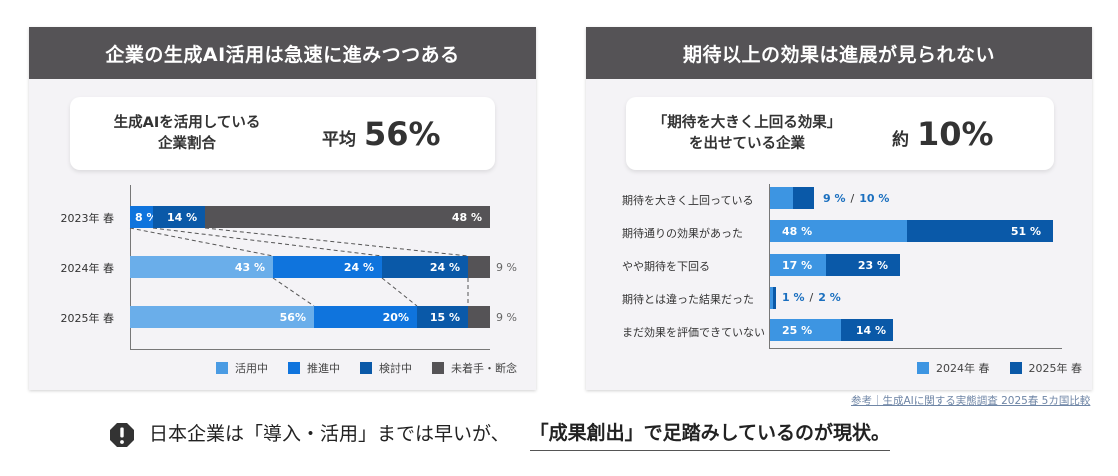  What do you see at coordinates (710, 434) in the screenshot?
I see `conclusion-emphasis: 「成果創出」で足踏みしているのが現状。` at bounding box center [710, 434].